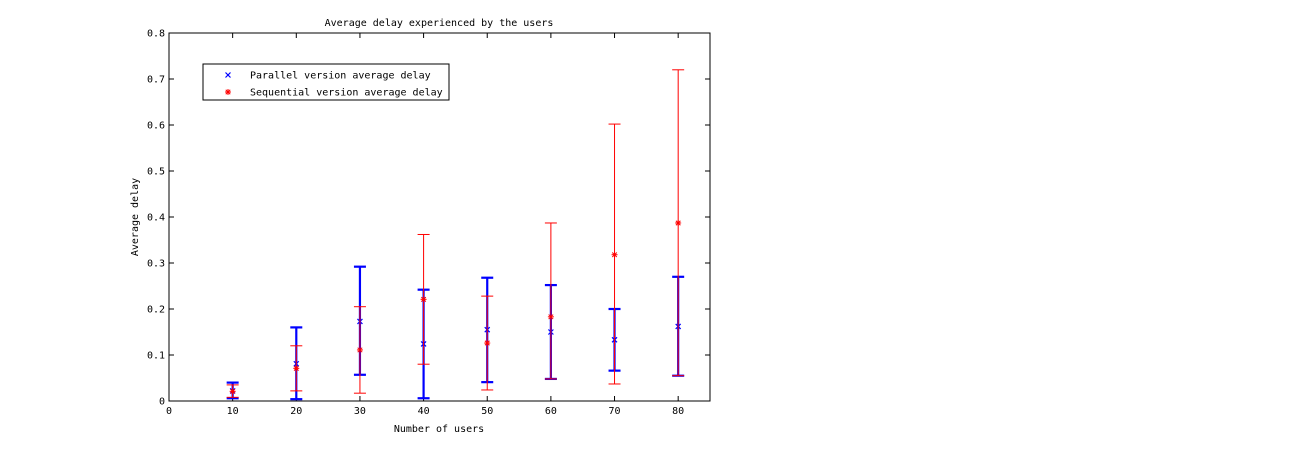 The height and width of the screenshot is (451, 1301). Describe the element at coordinates (156, 172) in the screenshot. I see `y-tick-label: 0.5` at that location.